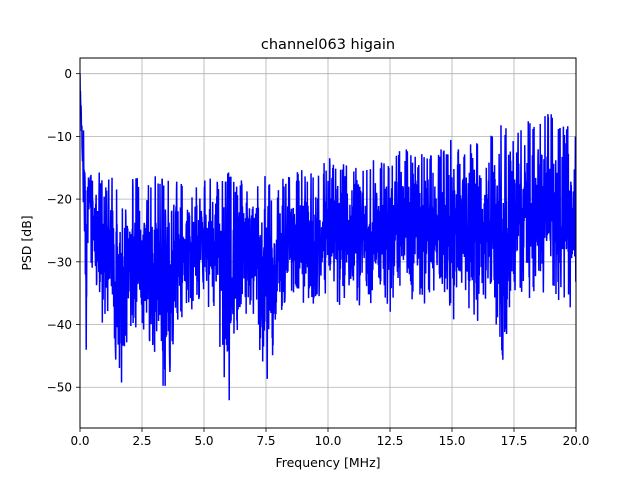 The width and height of the screenshot is (640, 480). I want to click on x-axis-label: Frequency [MHz], so click(327, 462).